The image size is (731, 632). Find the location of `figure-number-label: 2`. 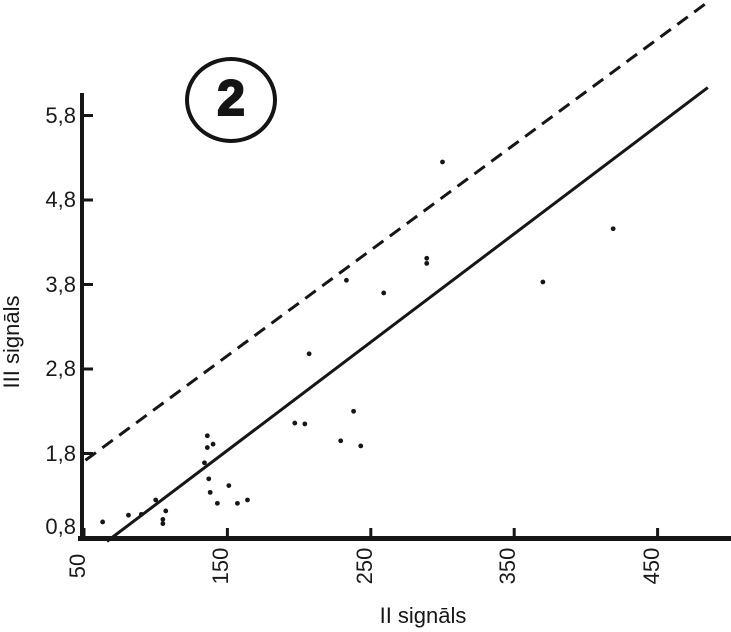

figure-number-label: 2 is located at coordinates (231, 98).